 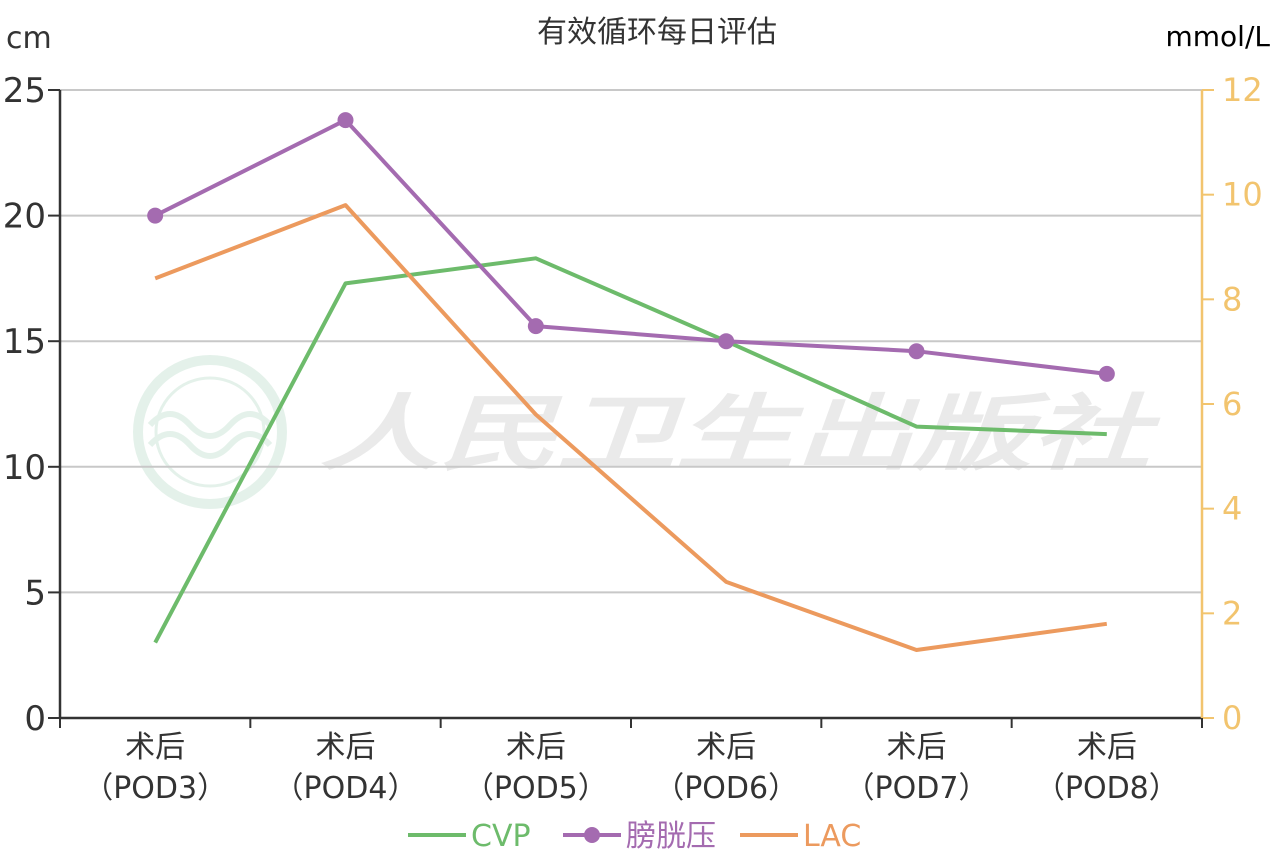 I want to click on legend-marker, so click(x=592, y=835).